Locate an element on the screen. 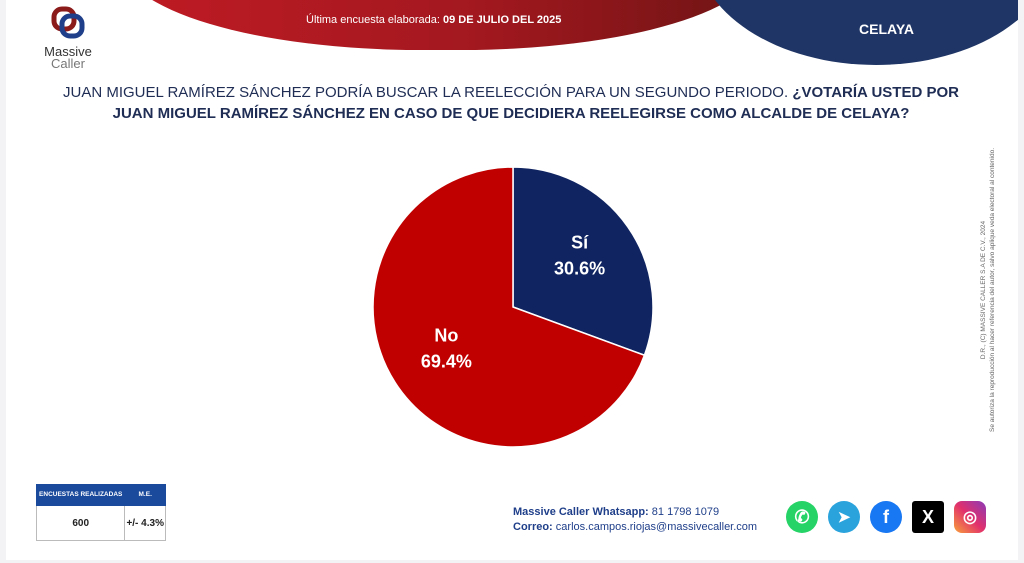 Image resolution: width=1024 pixels, height=563 pixels. stats-header: ENCUESTAS REALIZADAS is located at coordinates (80, 495).